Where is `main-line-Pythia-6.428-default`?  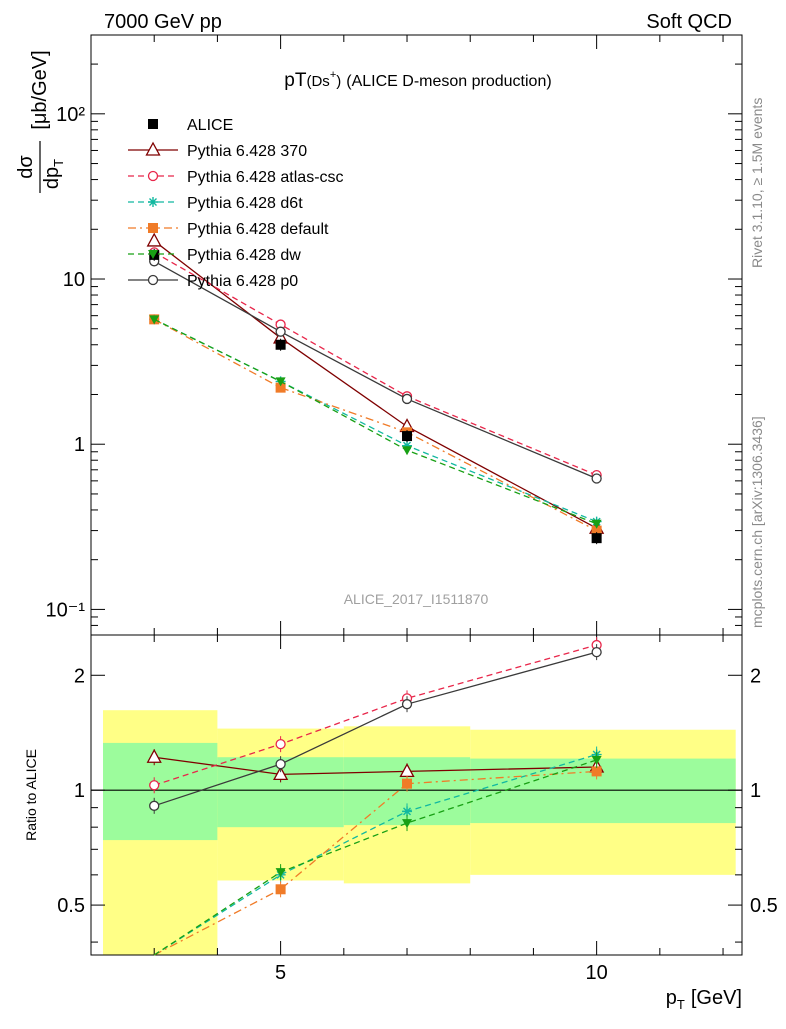
main-line-Pythia-6.428-default is located at coordinates (375, 425).